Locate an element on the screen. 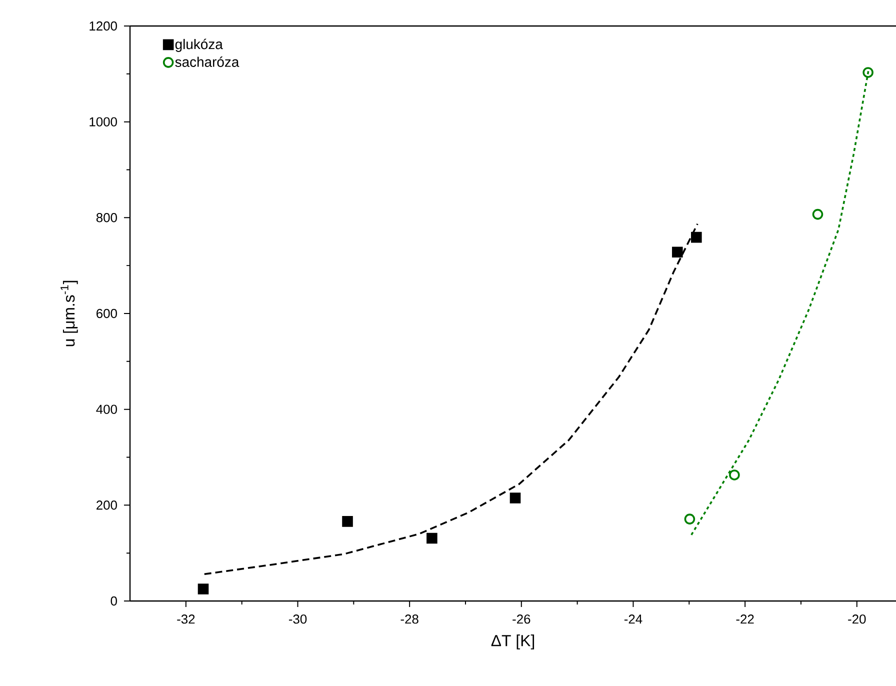 Image resolution: width=896 pixels, height=686 pixels. y-tick-label: 600 is located at coordinates (106, 313).